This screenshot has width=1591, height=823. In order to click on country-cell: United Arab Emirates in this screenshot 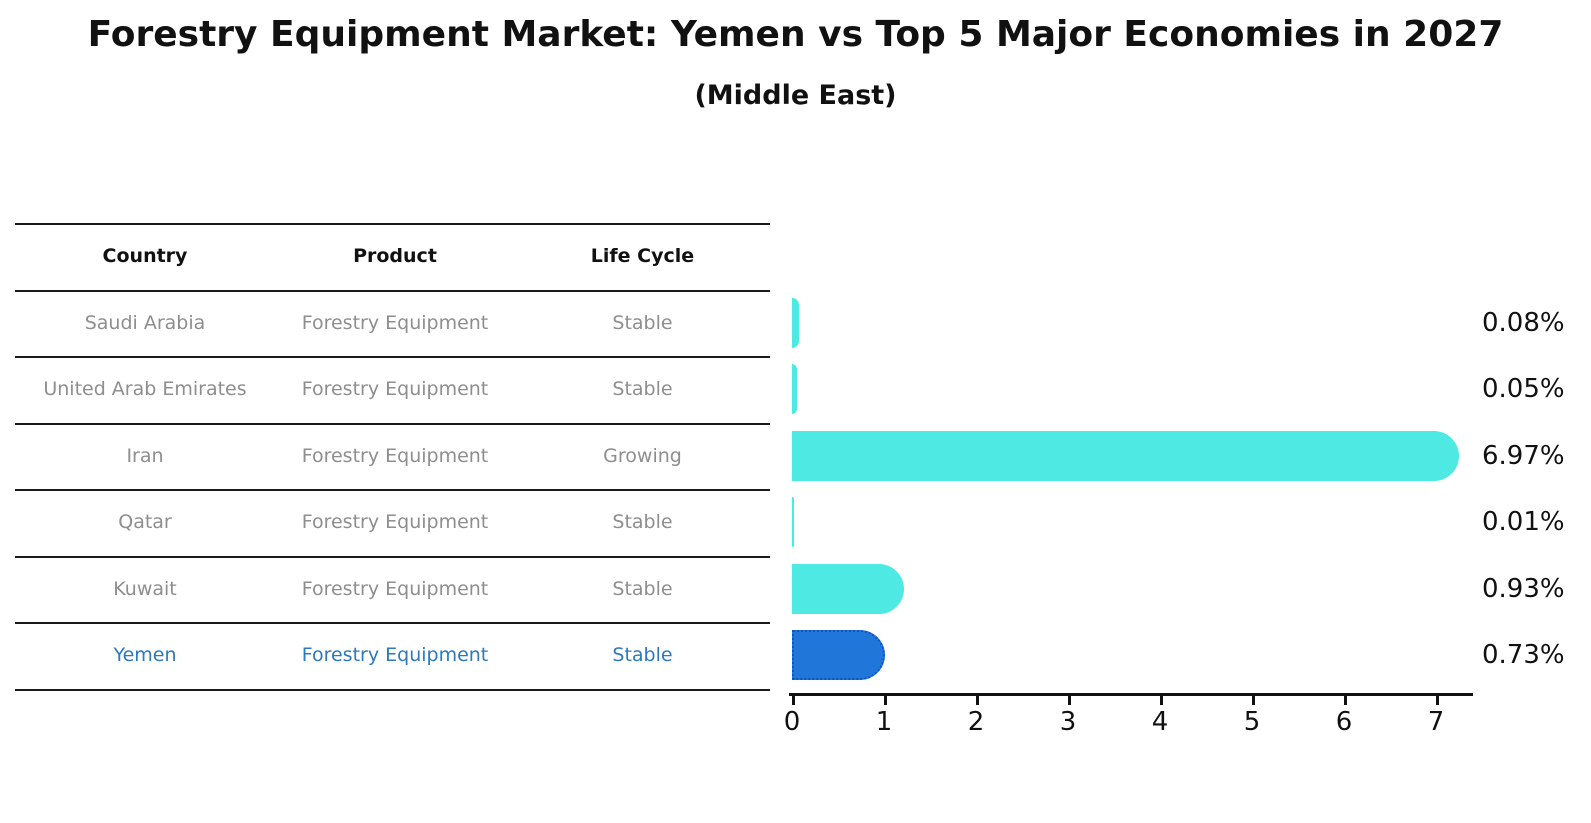, I will do `click(145, 389)`.